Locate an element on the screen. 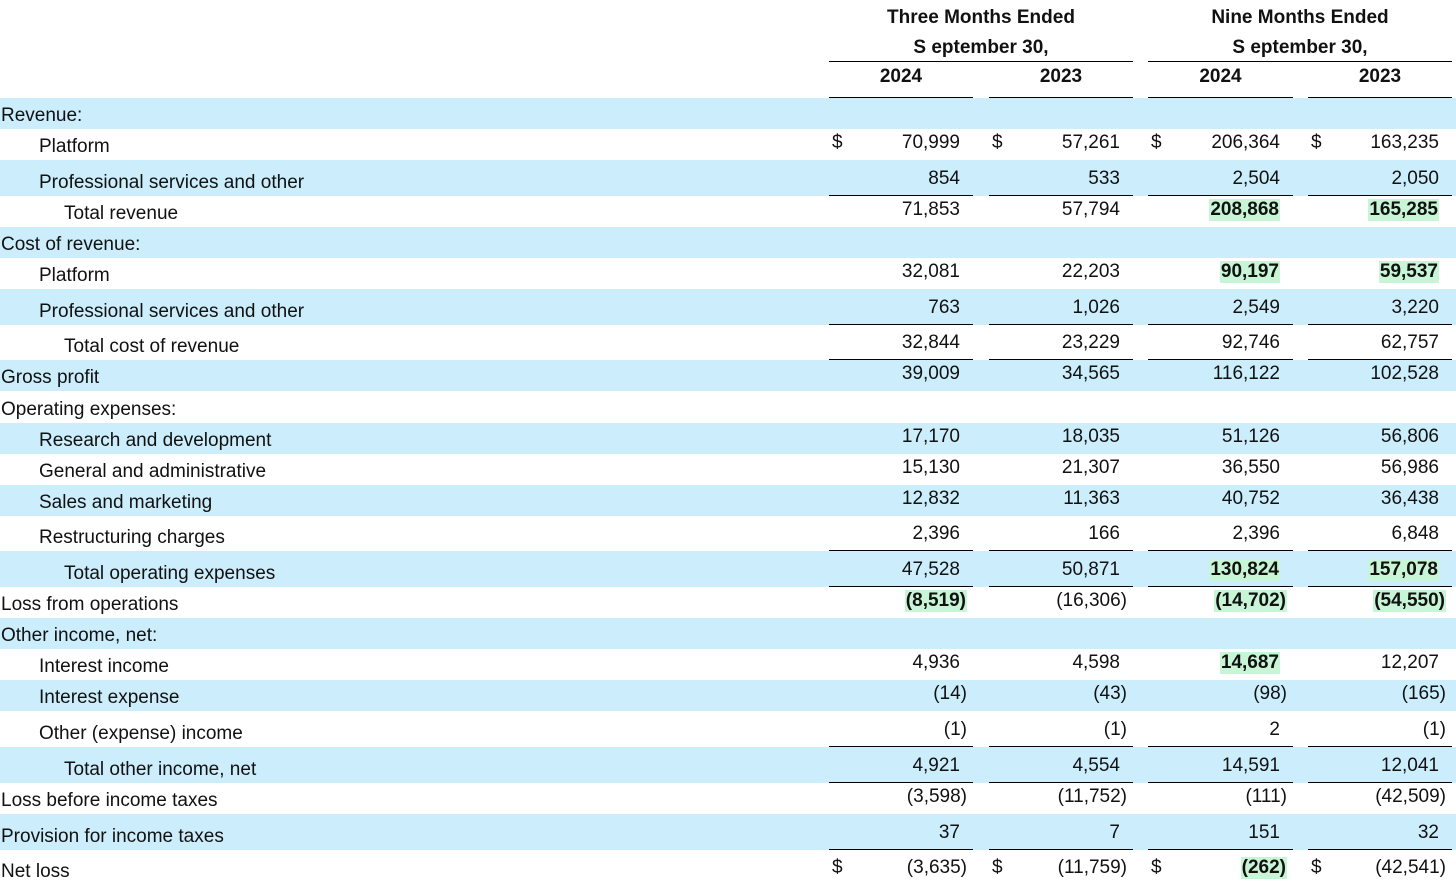 The image size is (1456, 885). table-row: Operating expenses: is located at coordinates (728, 407).